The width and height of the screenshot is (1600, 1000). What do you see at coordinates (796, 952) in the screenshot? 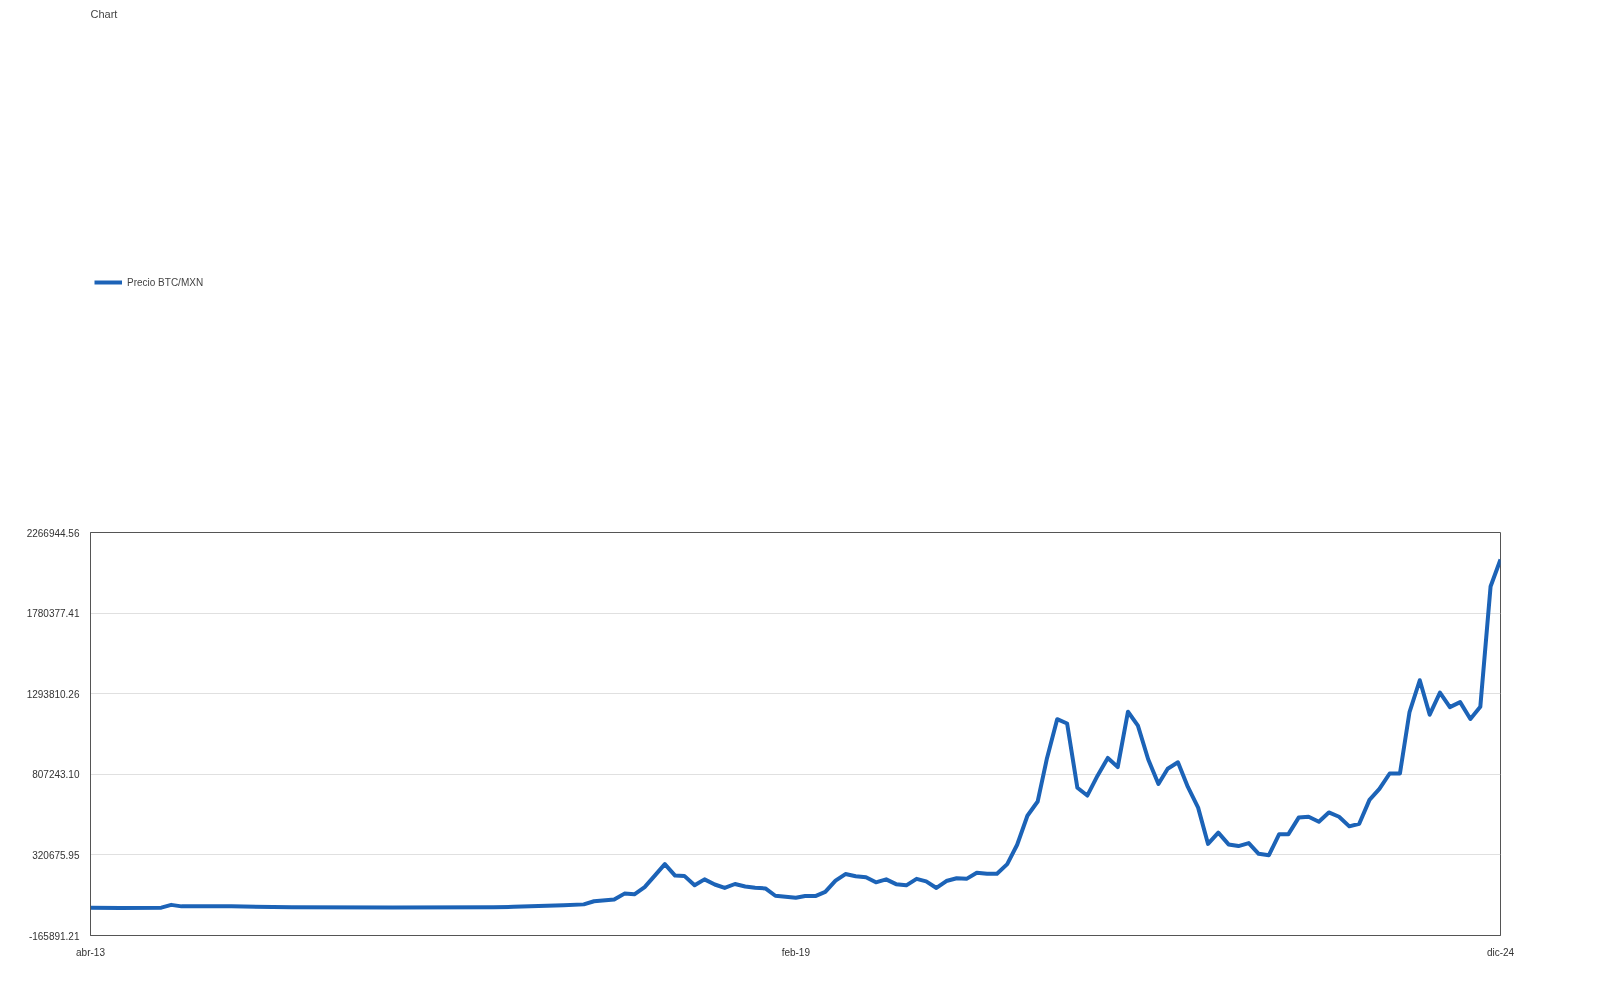
I see `x-tick-label: feb-19` at bounding box center [796, 952].